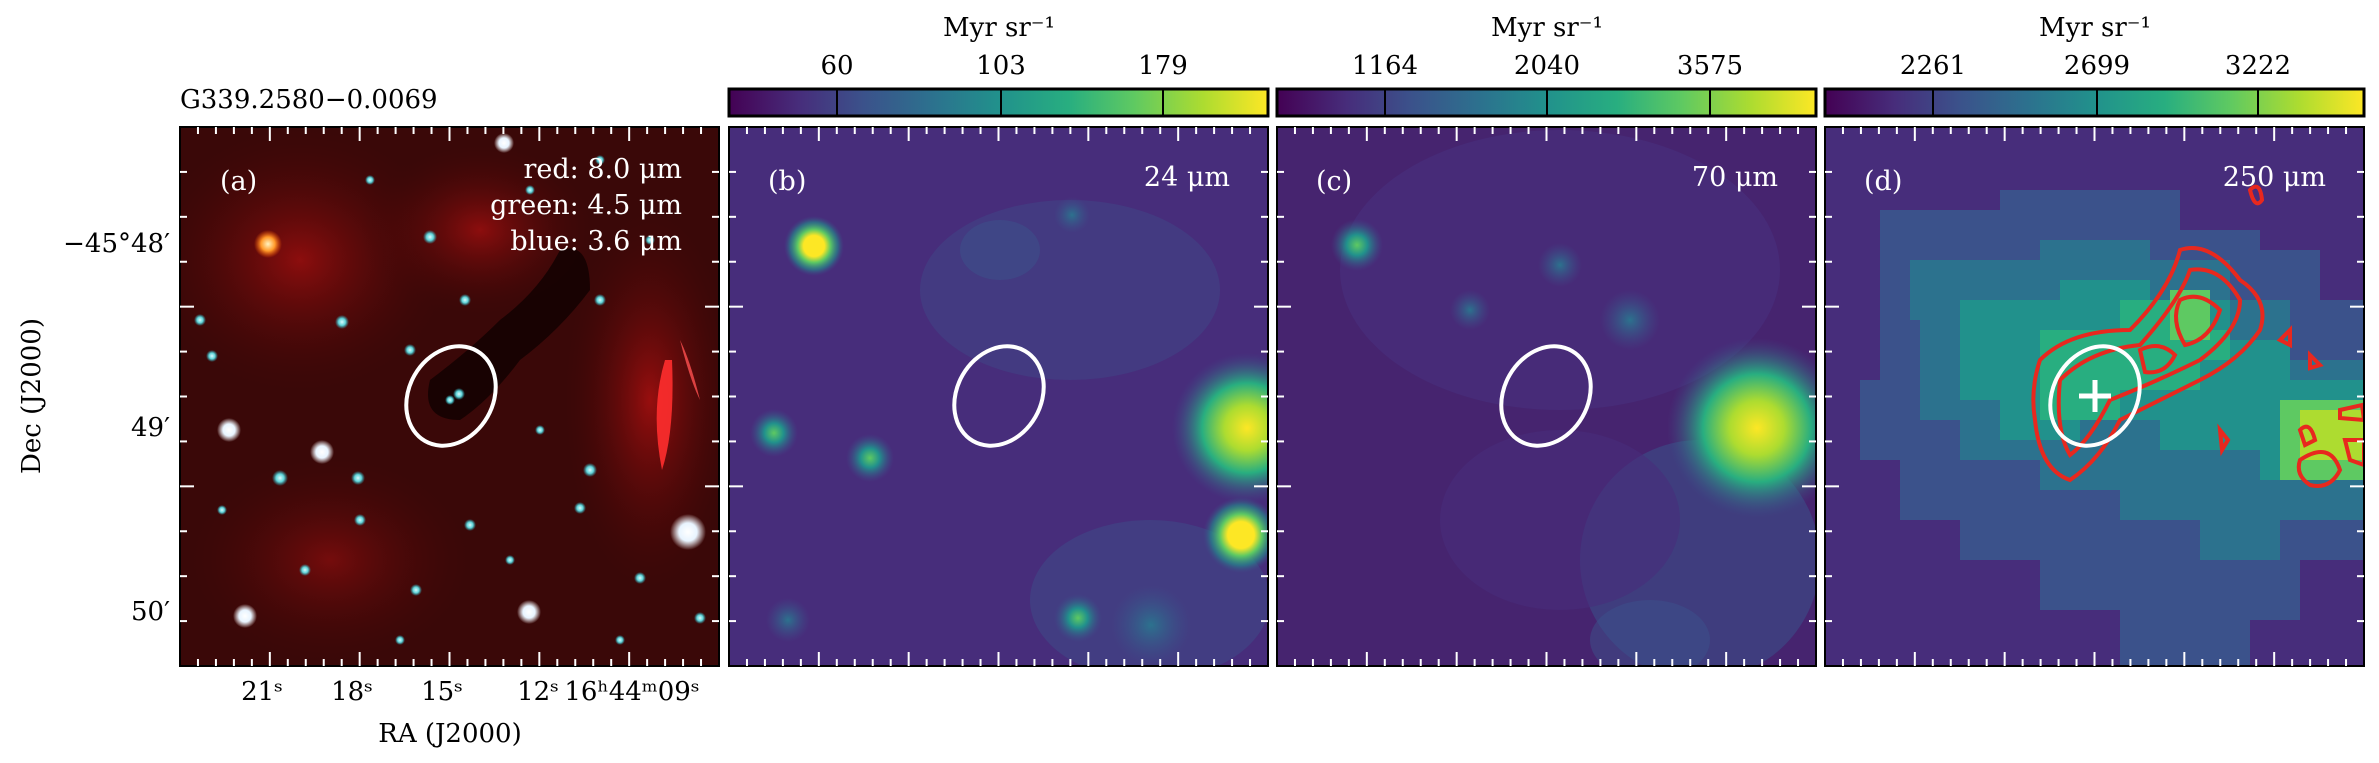 The width and height of the screenshot is (2379, 763). Describe the element at coordinates (1735, 177) in the screenshot. I see `band-label: 70 μm` at that location.